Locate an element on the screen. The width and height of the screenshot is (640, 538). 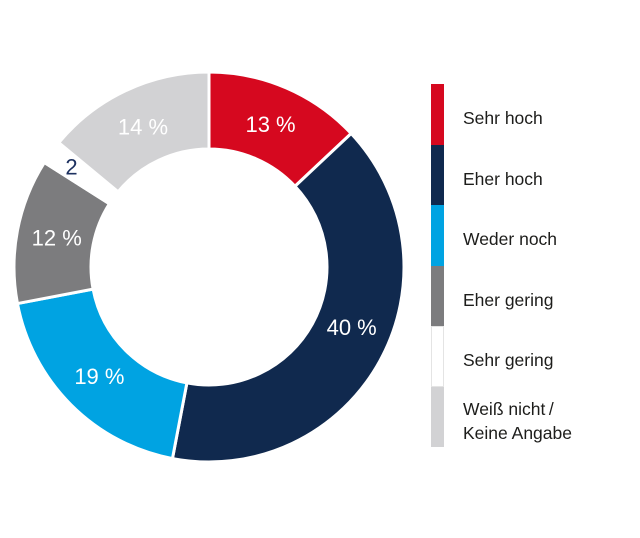
legend-item-label: Eher hoch is located at coordinates (503, 179).